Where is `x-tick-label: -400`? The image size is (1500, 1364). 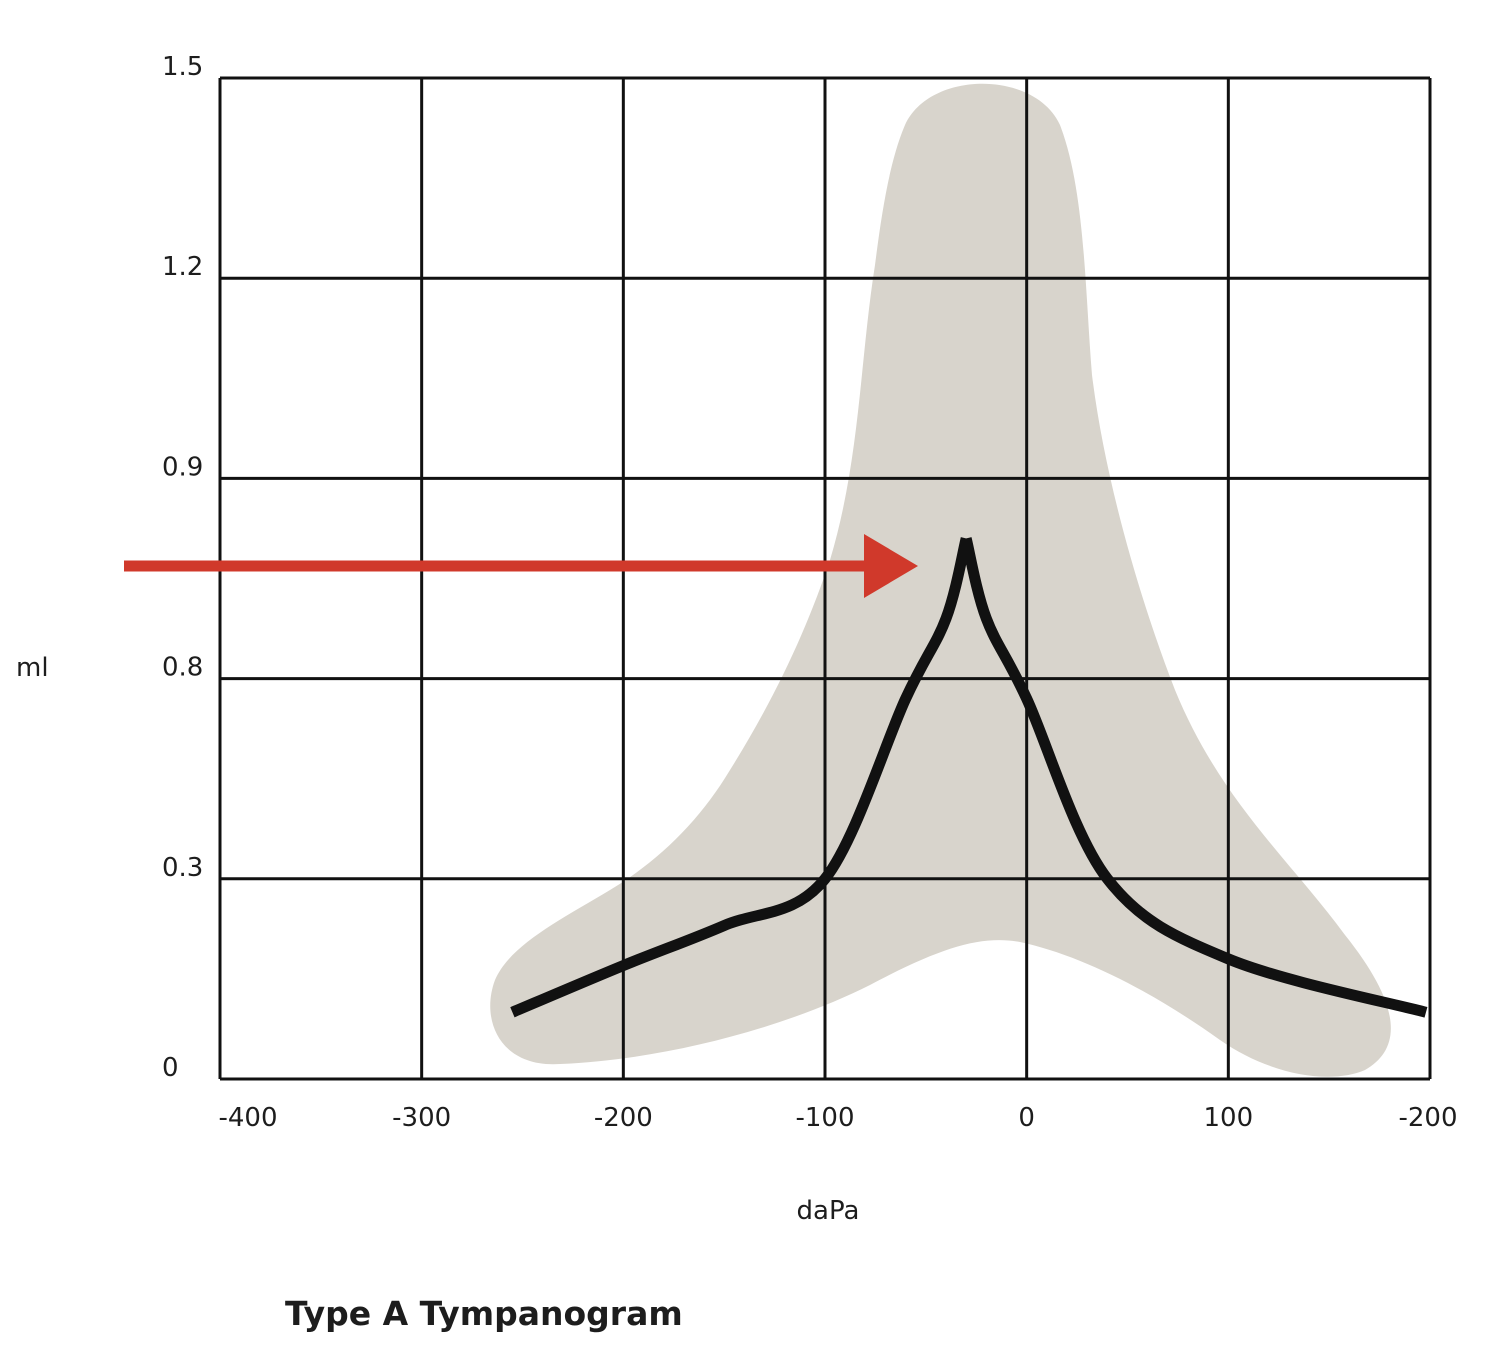
x-tick-label: -400 is located at coordinates (247, 1118).